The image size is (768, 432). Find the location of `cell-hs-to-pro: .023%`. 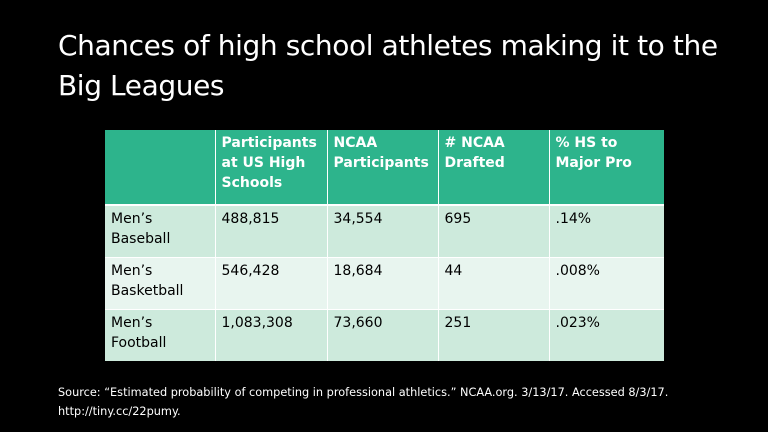

cell-hs-to-pro: .023% is located at coordinates (606, 334).